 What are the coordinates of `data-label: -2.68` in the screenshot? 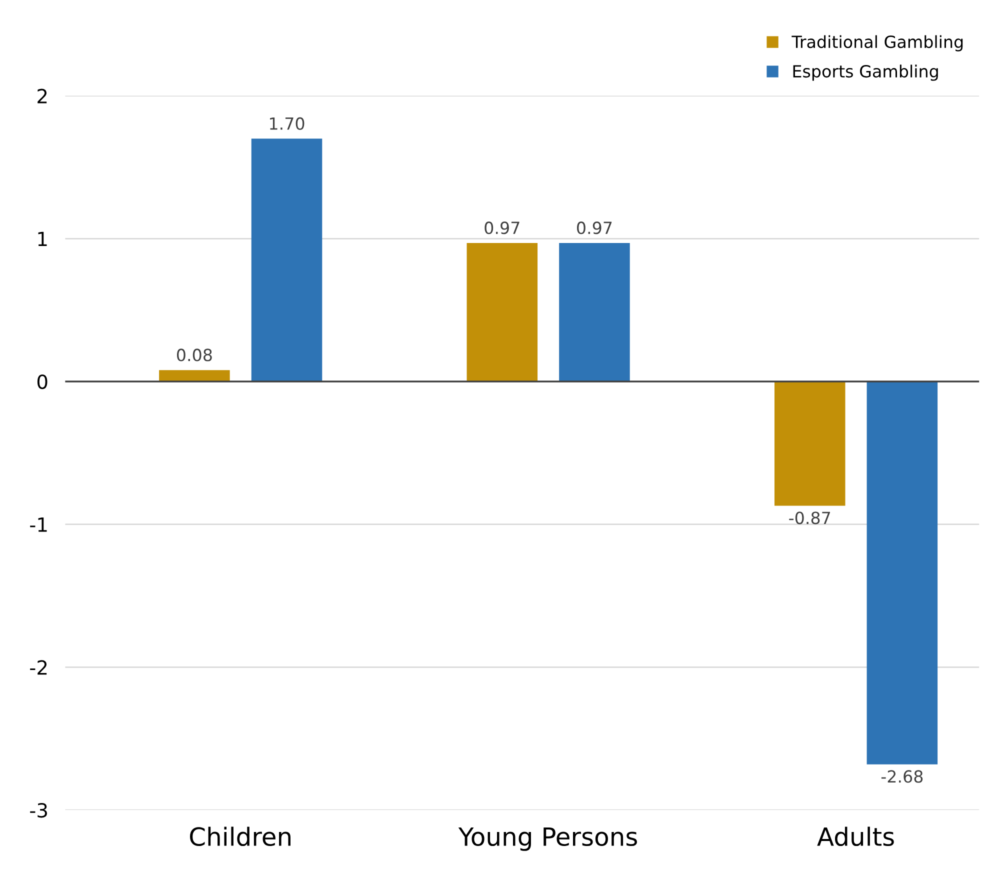 It's located at (902, 776).